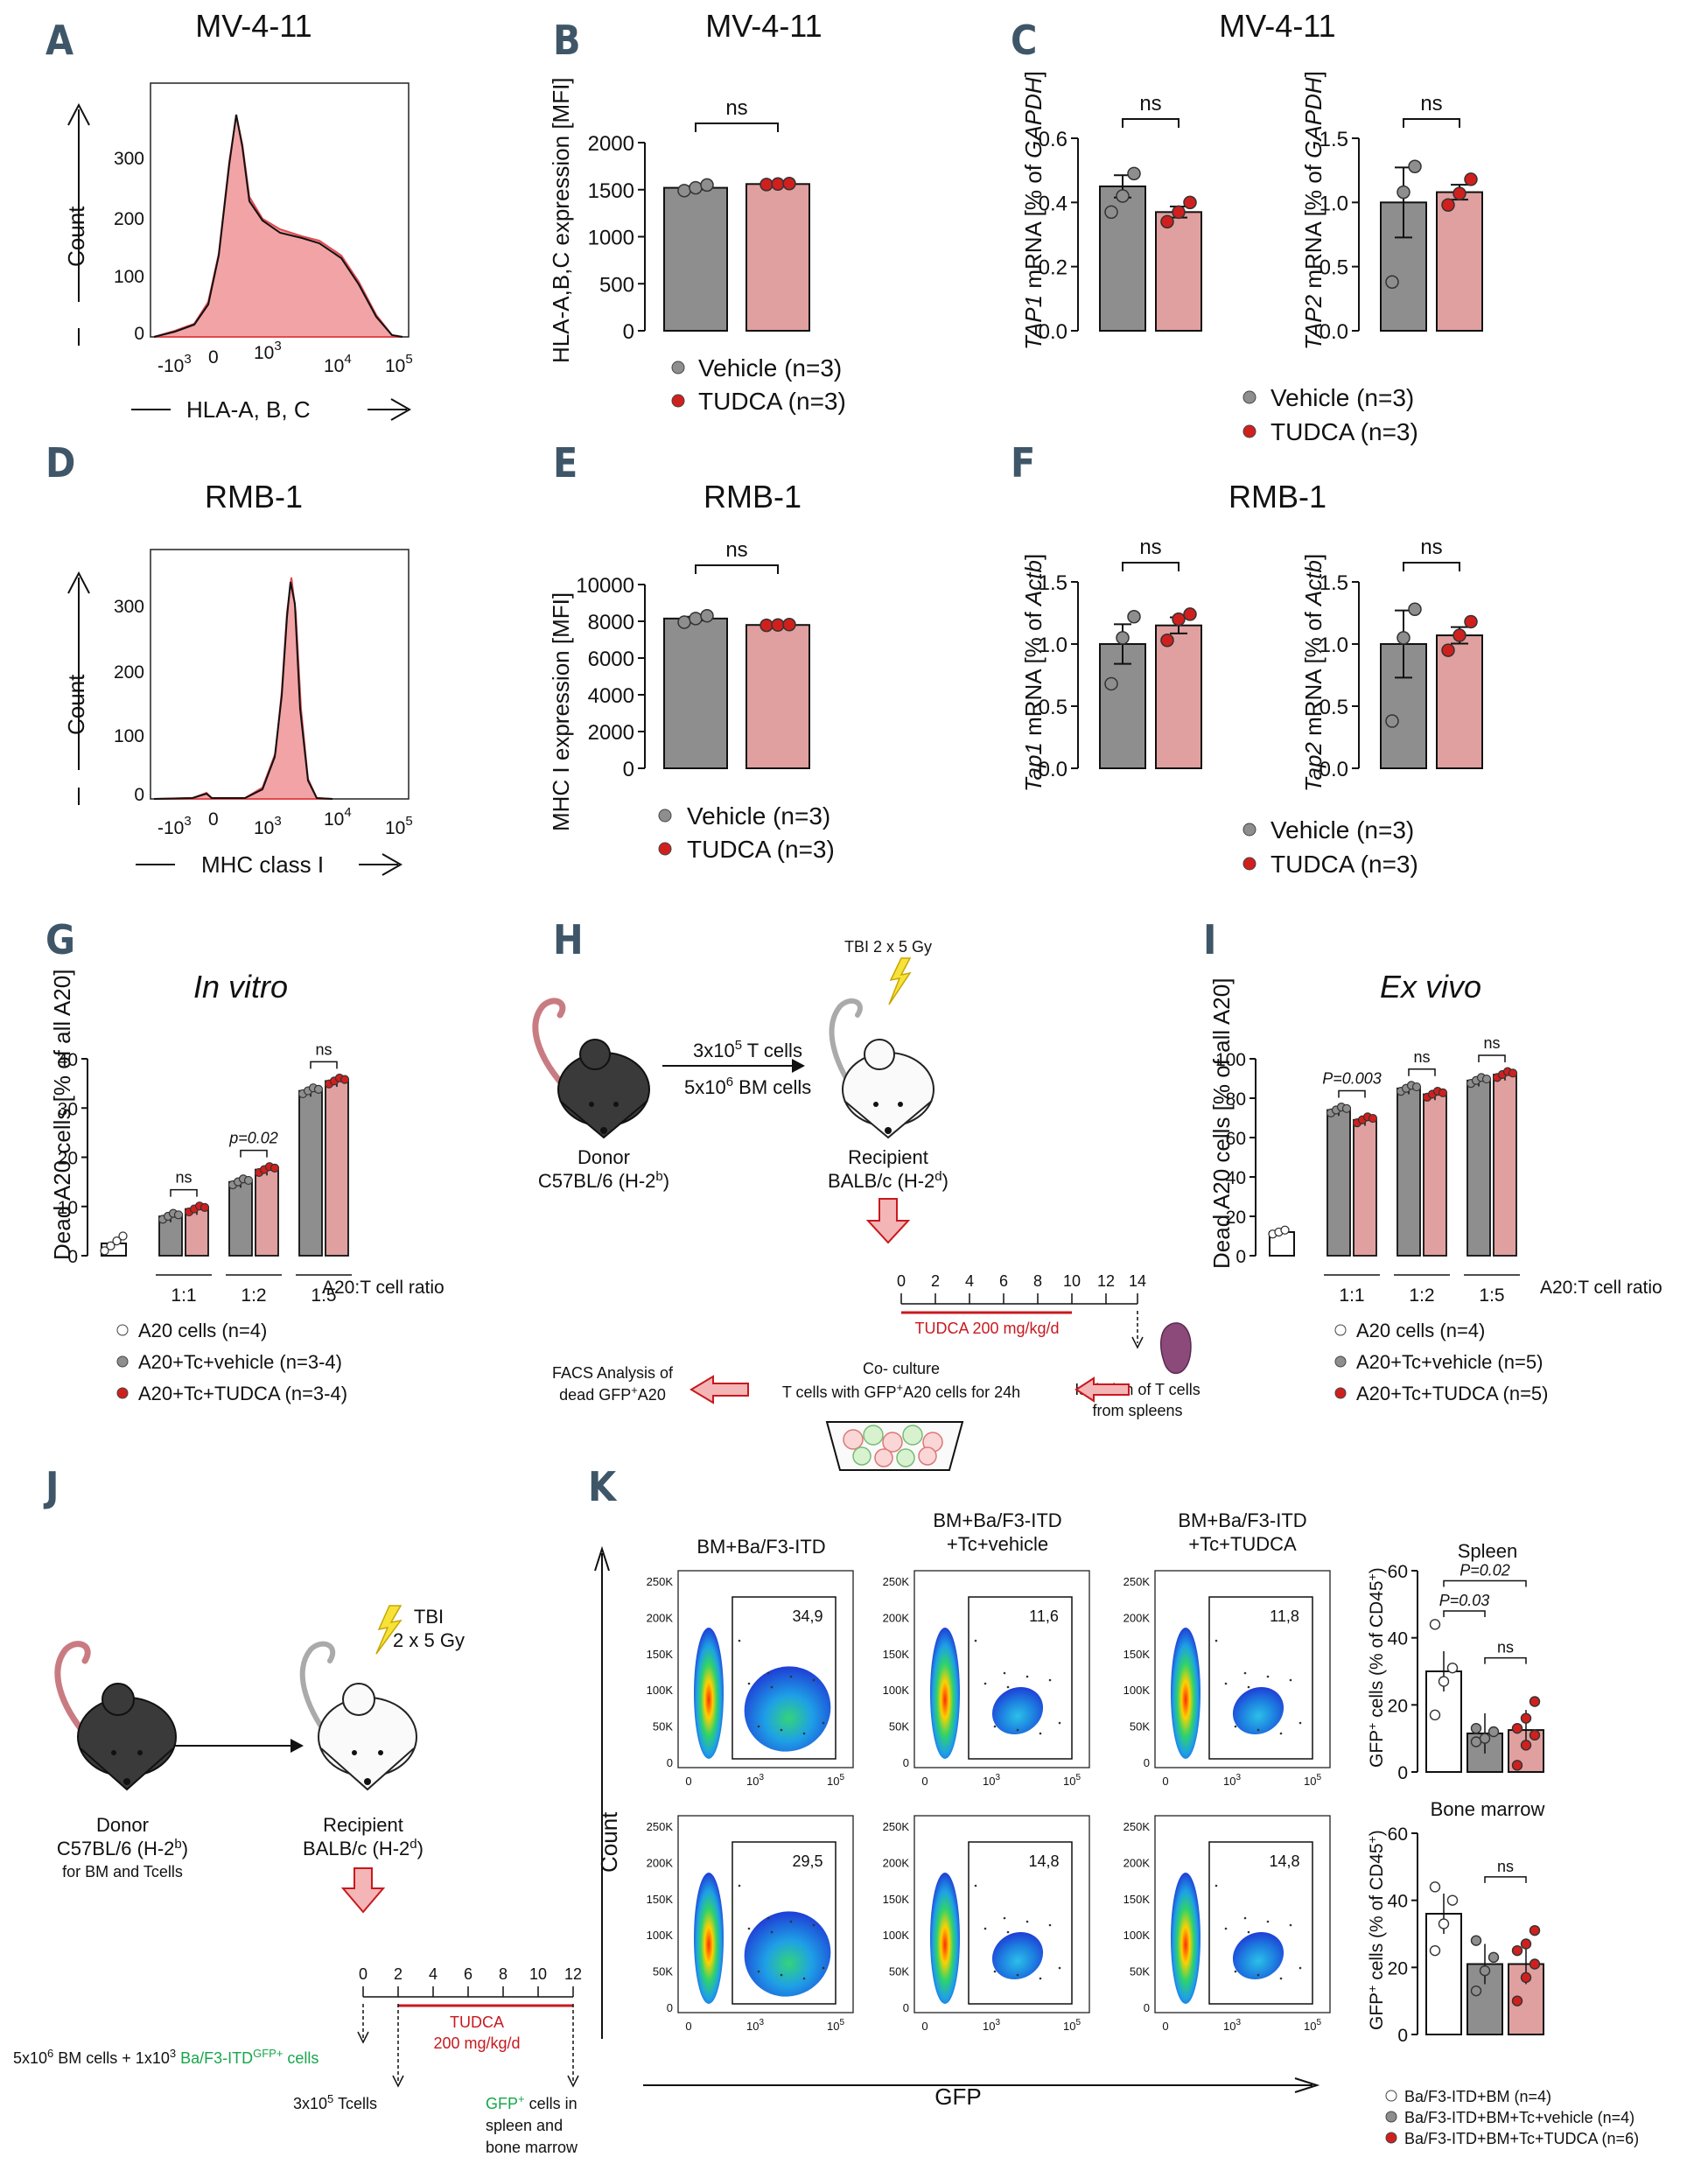 This screenshot has width=1708, height=2164. I want to click on flow-xtick-label: 0, so click(688, 1782).